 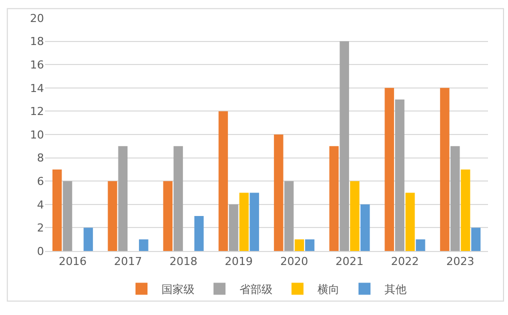 What do you see at coordinates (256, 289) in the screenshot?
I see `legend-label: 省部级` at bounding box center [256, 289].